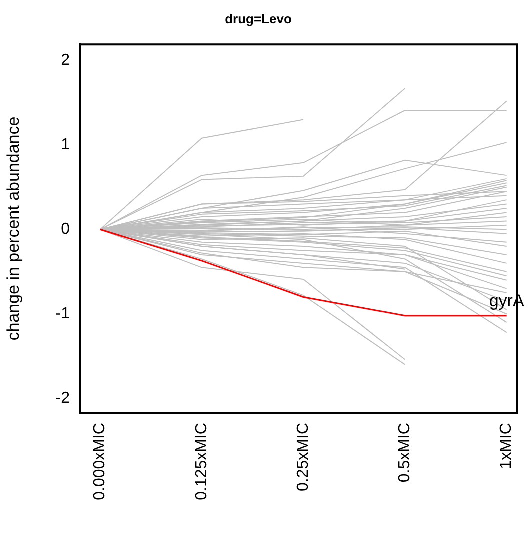 The height and width of the screenshot is (537, 532). Describe the element at coordinates (303, 457) in the screenshot. I see `x-tick-label: 0.25xMIC` at that location.